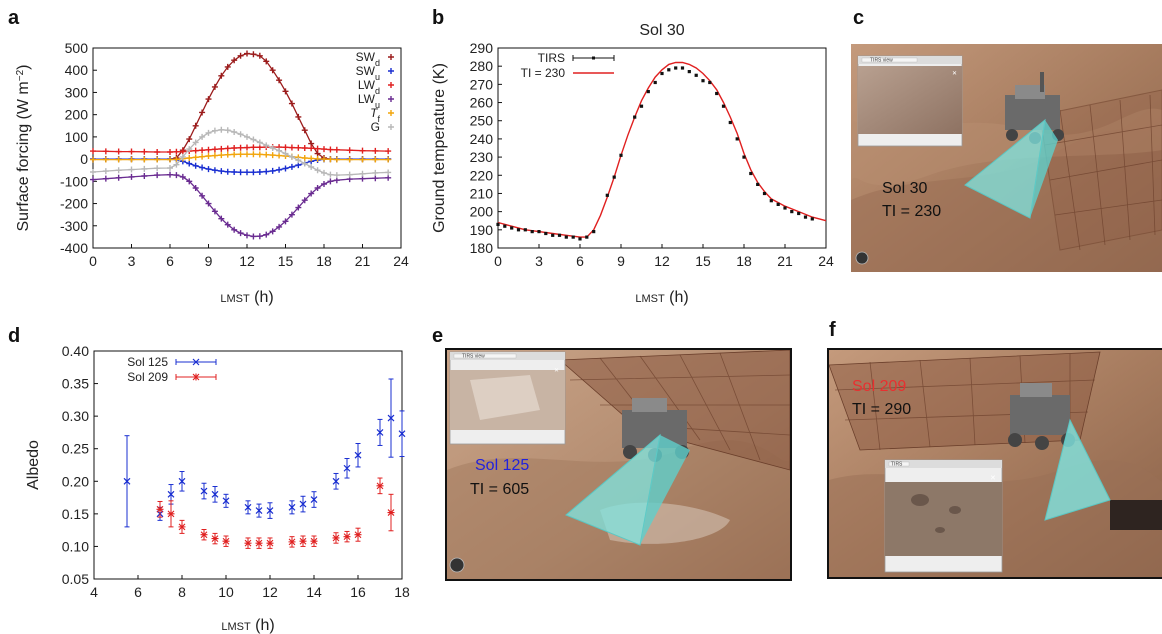  Describe the element at coordinates (482, 212) in the screenshot. I see `y-tick-label: 200` at that location.